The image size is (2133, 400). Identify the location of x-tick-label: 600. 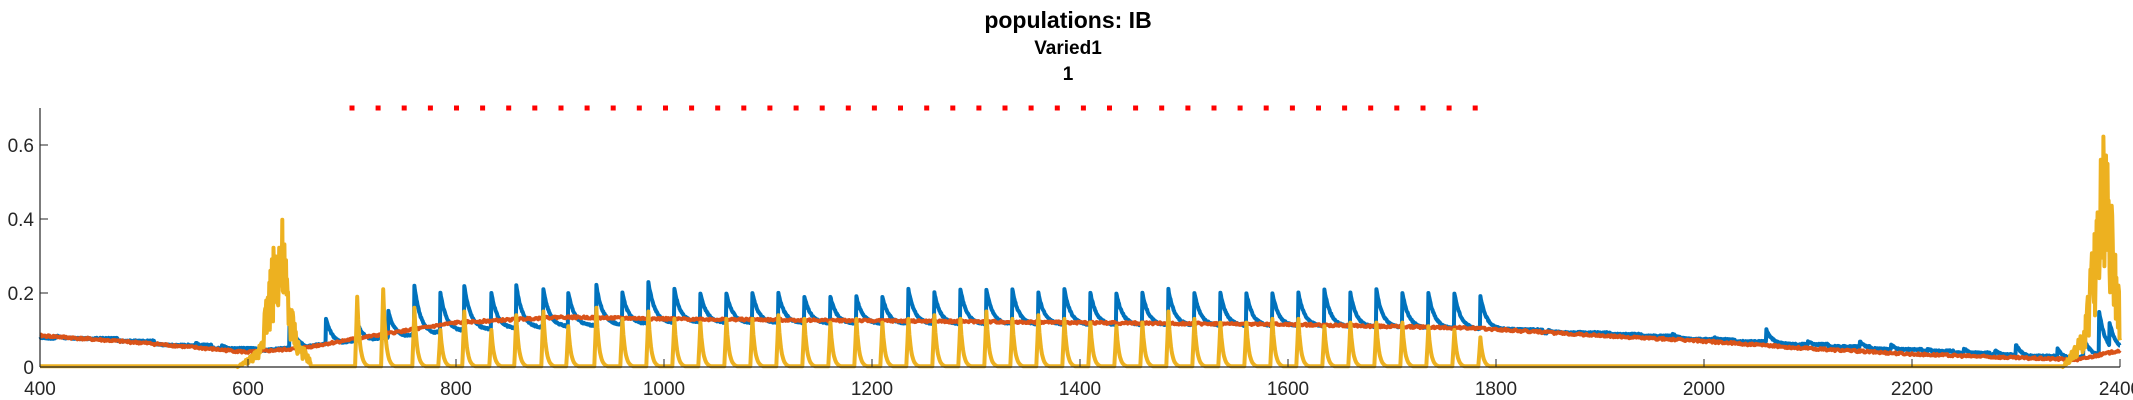
(248, 389).